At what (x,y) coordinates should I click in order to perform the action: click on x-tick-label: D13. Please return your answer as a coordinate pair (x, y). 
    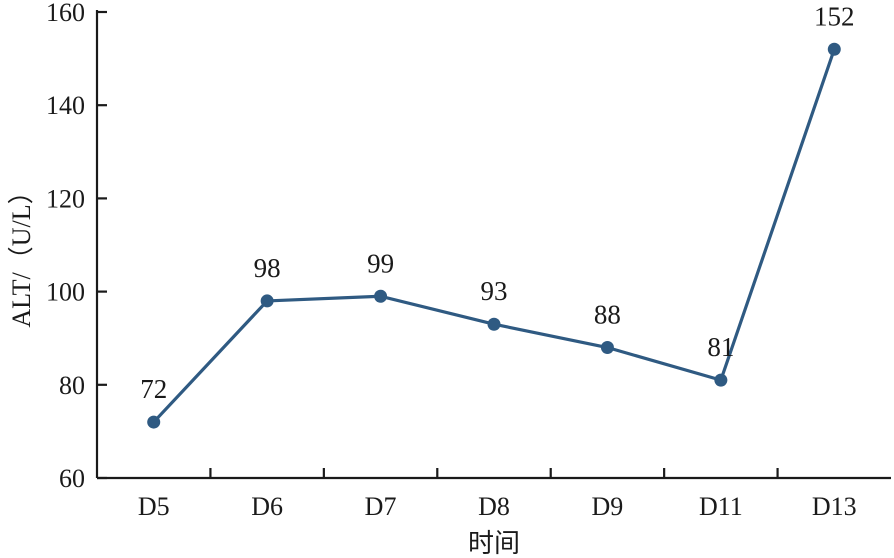
    Looking at the image, I should click on (834, 506).